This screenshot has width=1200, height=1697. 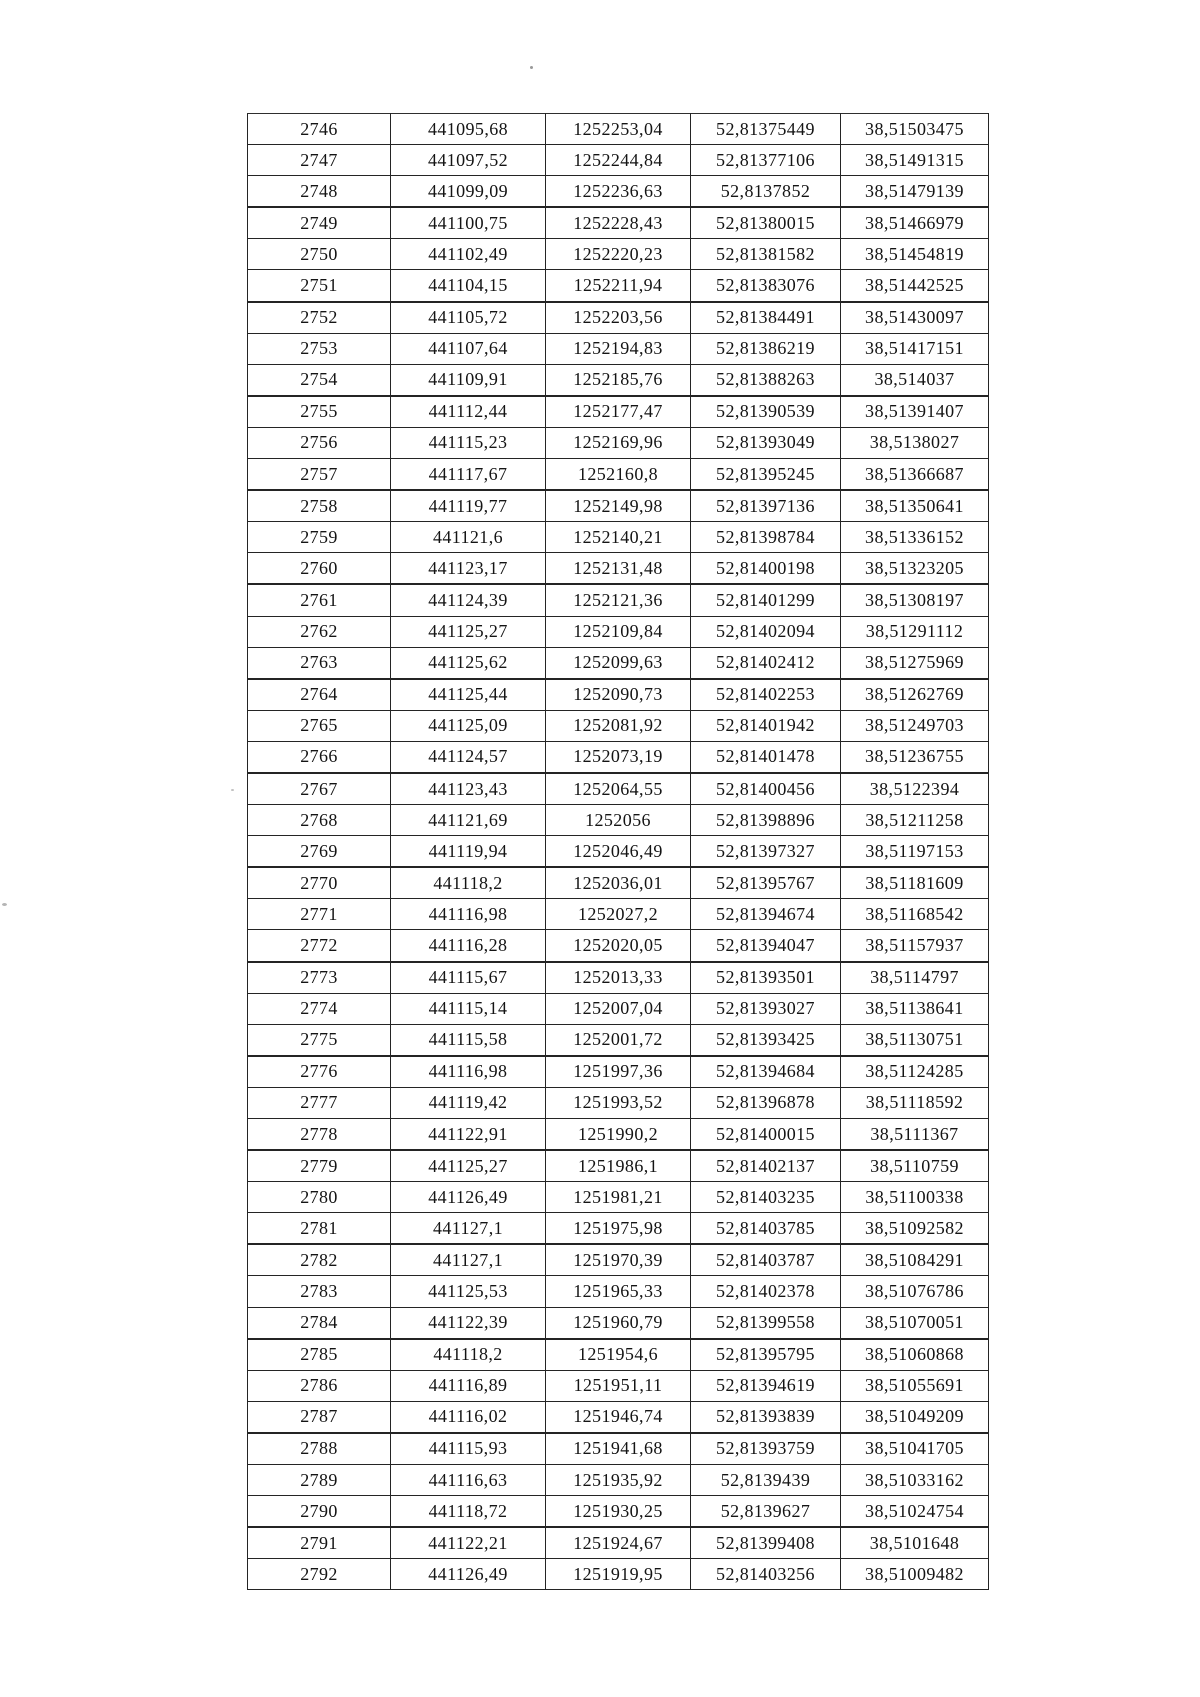 I want to click on table-cell: 52,81397136, so click(x=765, y=506).